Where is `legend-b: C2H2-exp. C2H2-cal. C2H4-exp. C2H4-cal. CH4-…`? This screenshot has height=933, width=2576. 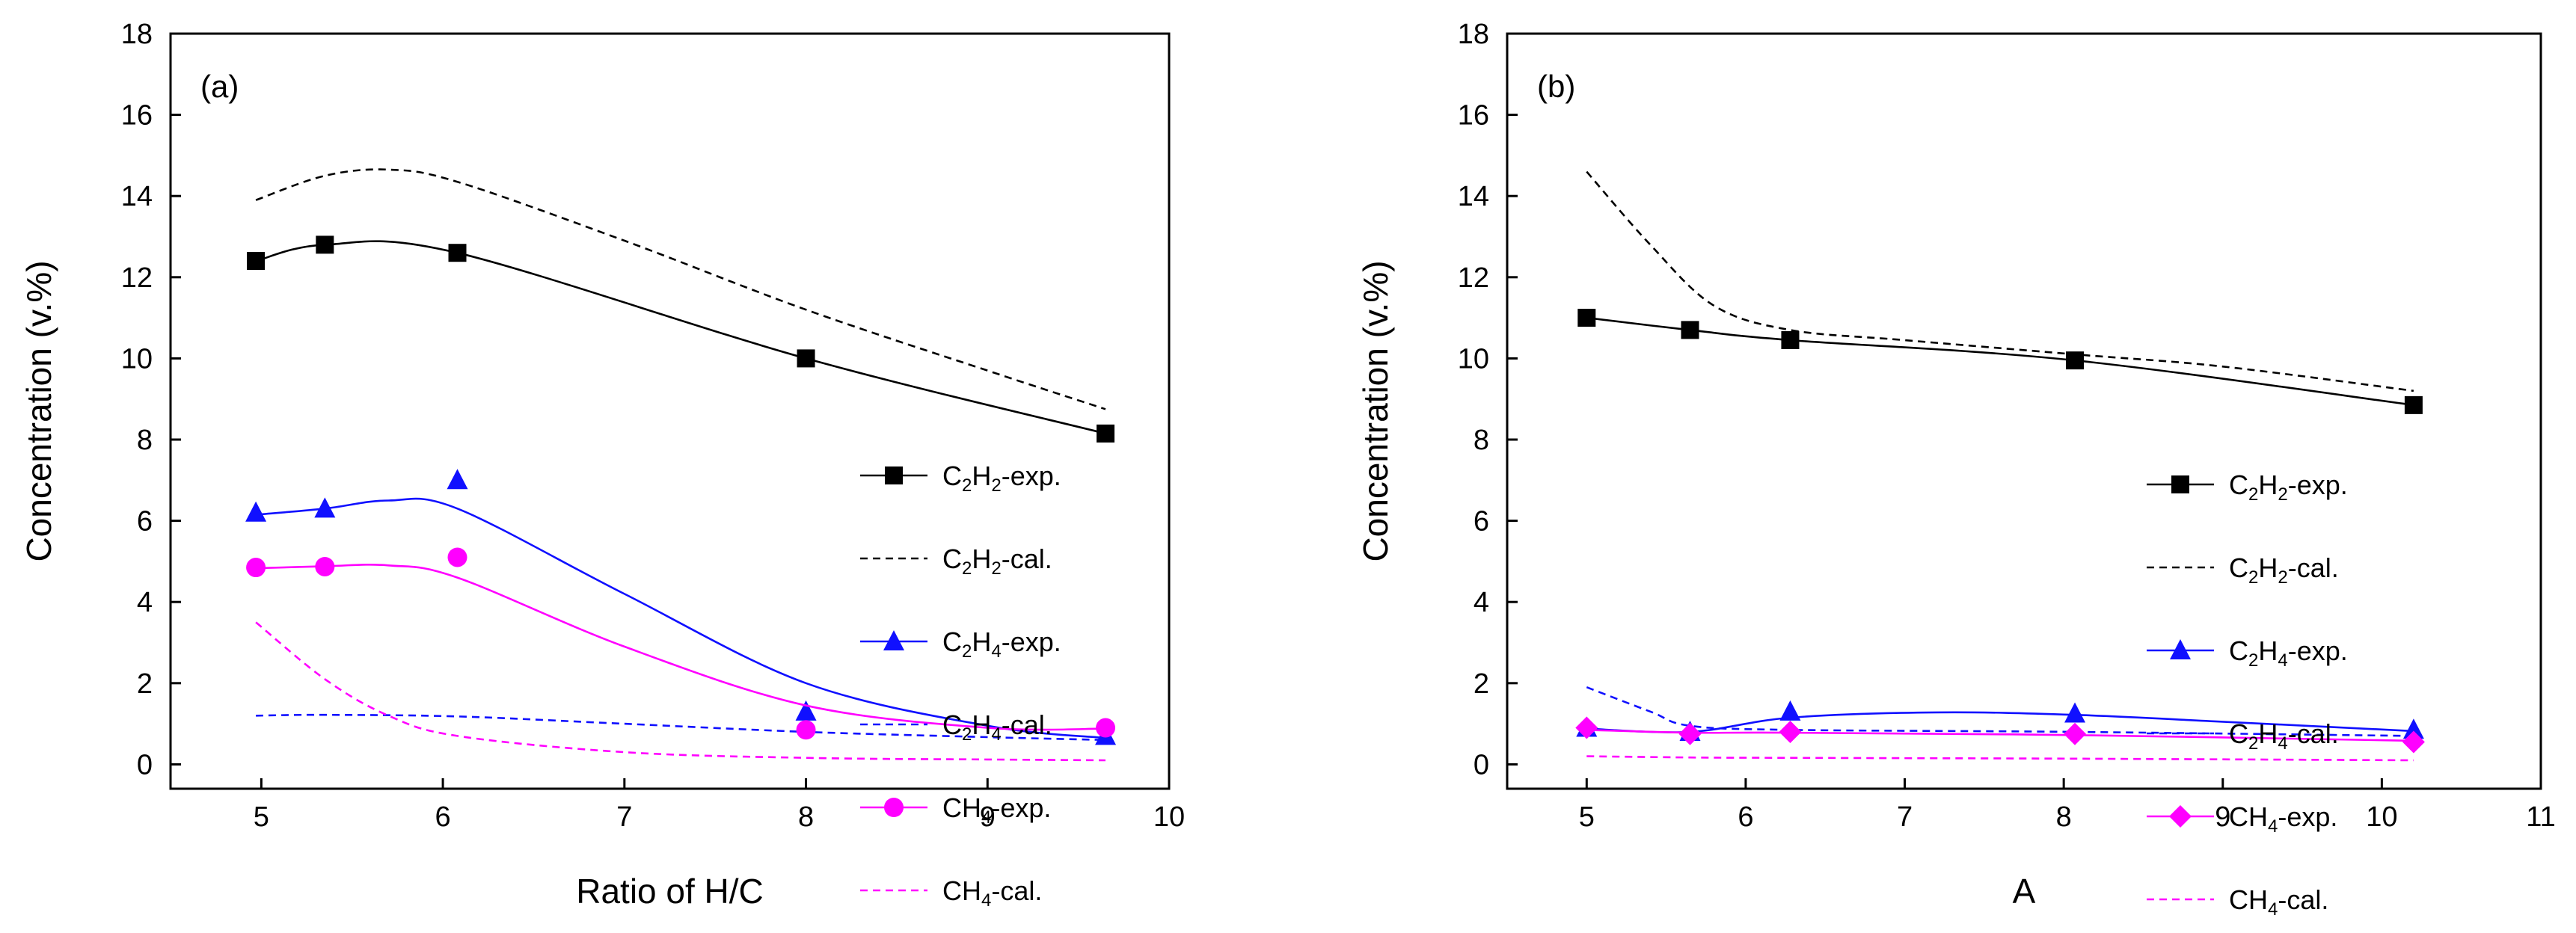 legend-b: C2H2-exp. C2H2-cal. C2H4-exp. C2H4-cal. CH4-… is located at coordinates (2247, 694).